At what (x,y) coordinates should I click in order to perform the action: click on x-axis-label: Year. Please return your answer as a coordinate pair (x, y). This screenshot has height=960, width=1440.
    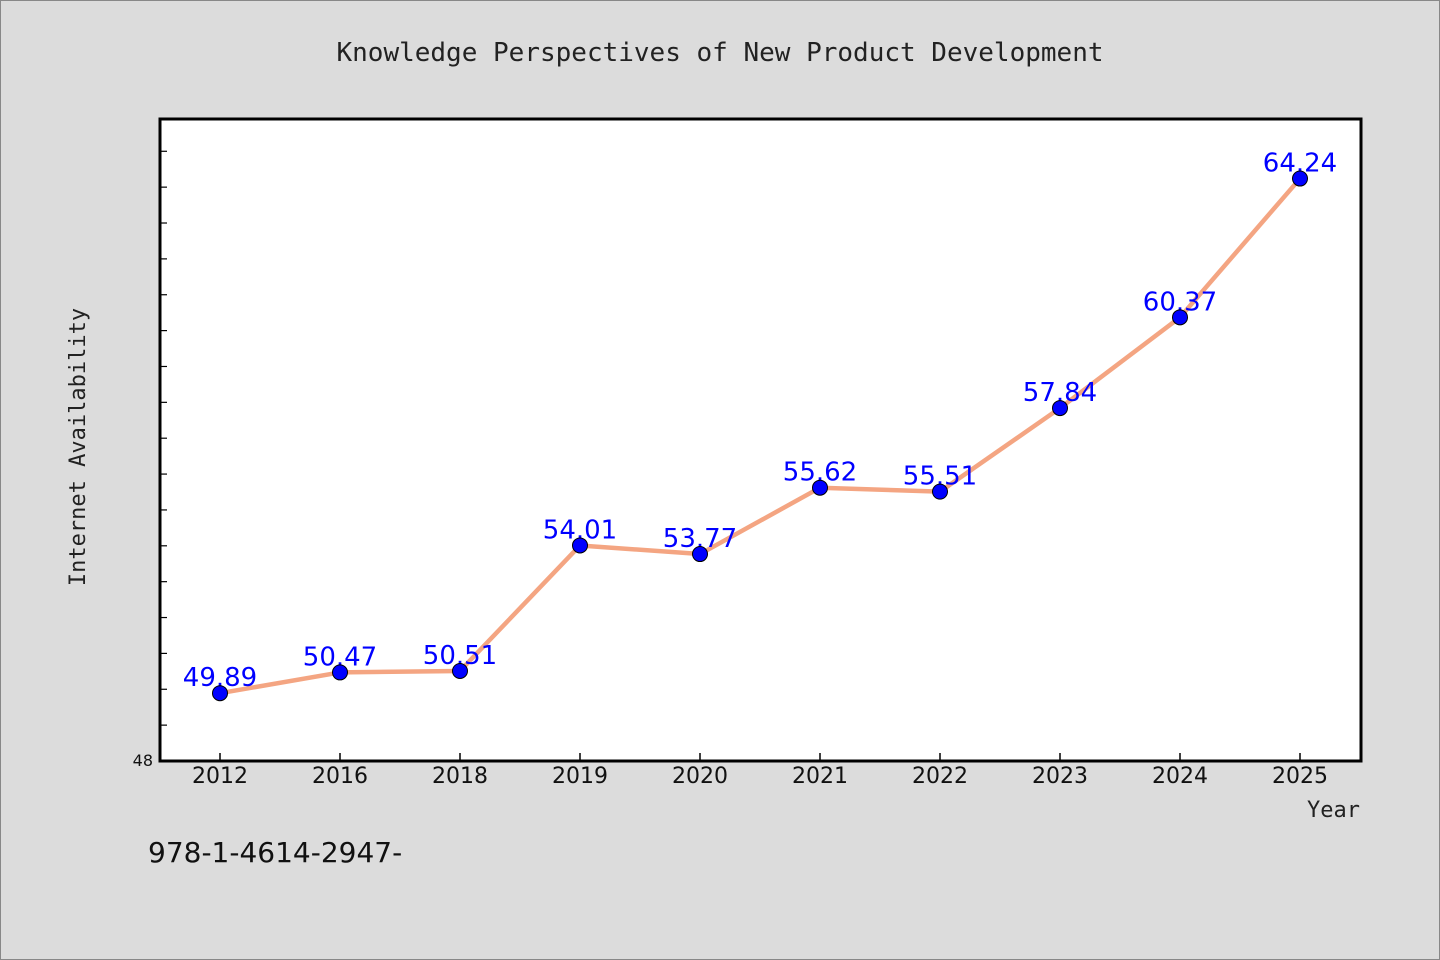
    Looking at the image, I should click on (1333, 810).